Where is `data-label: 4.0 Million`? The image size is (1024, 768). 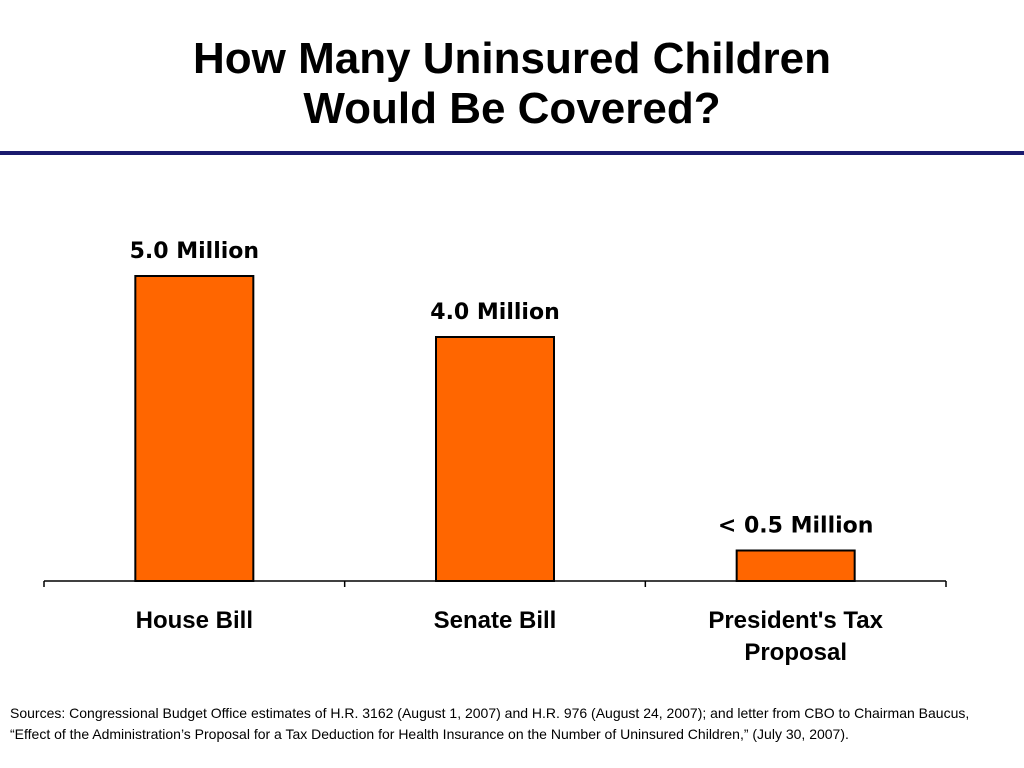 data-label: 4.0 Million is located at coordinates (494, 312).